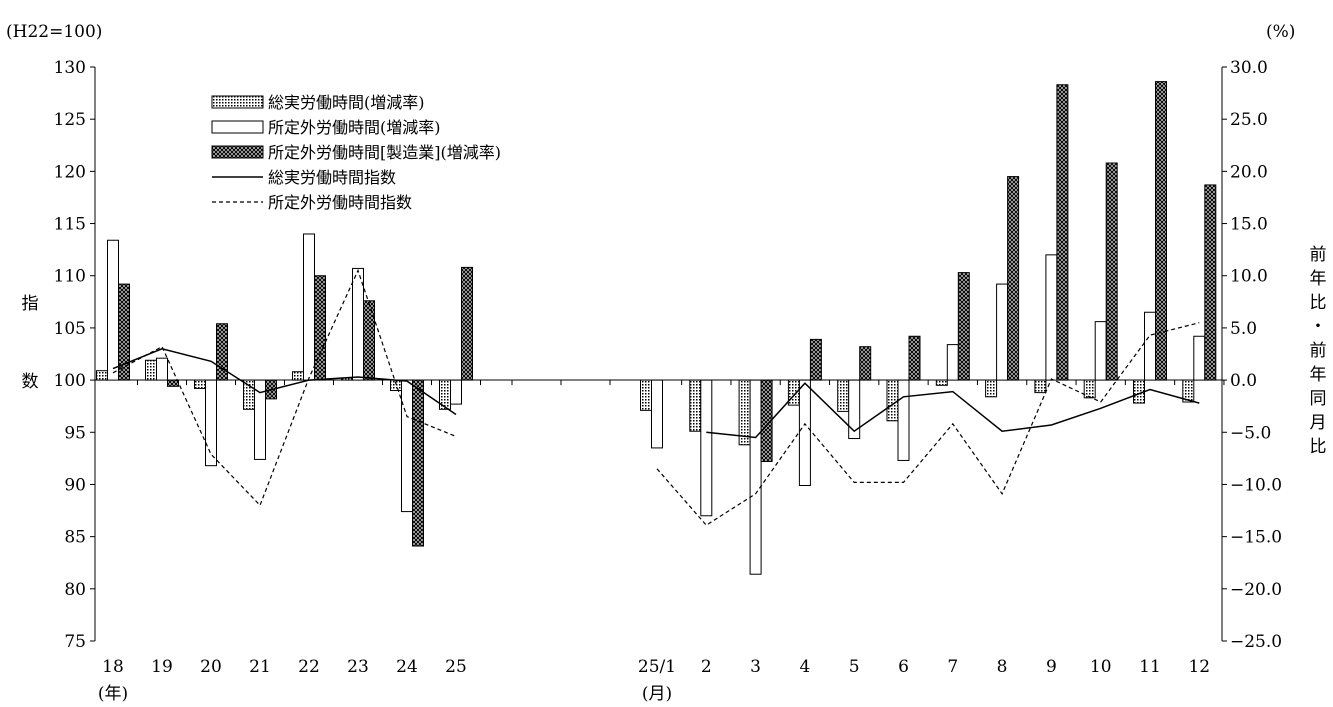 This screenshot has width=1333, height=707. Describe the element at coordinates (952, 667) in the screenshot. I see `x-tick-label: 7` at that location.